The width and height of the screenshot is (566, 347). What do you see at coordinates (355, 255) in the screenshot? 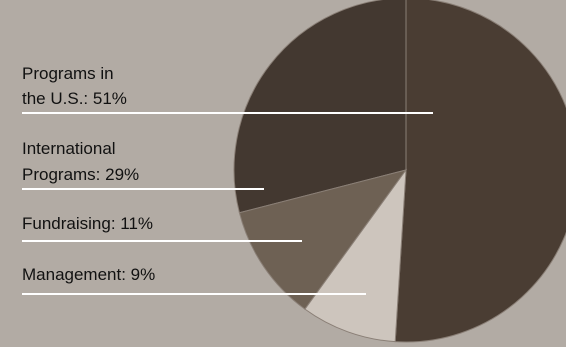
I see `pie-slice-management` at bounding box center [355, 255].